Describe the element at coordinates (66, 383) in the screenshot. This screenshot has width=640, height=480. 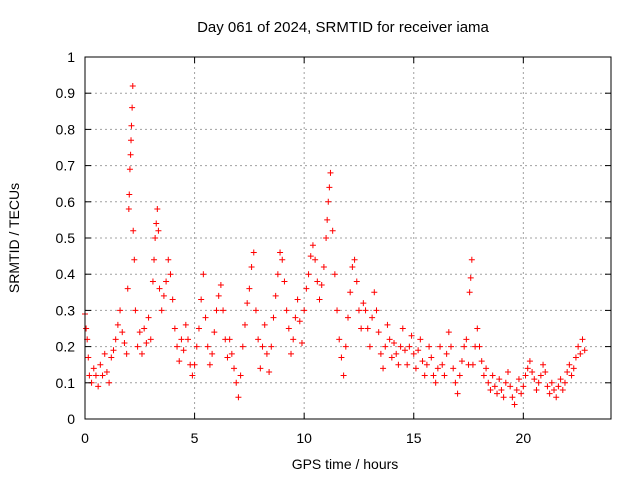
I see `y-tick-label: 0.1` at that location.